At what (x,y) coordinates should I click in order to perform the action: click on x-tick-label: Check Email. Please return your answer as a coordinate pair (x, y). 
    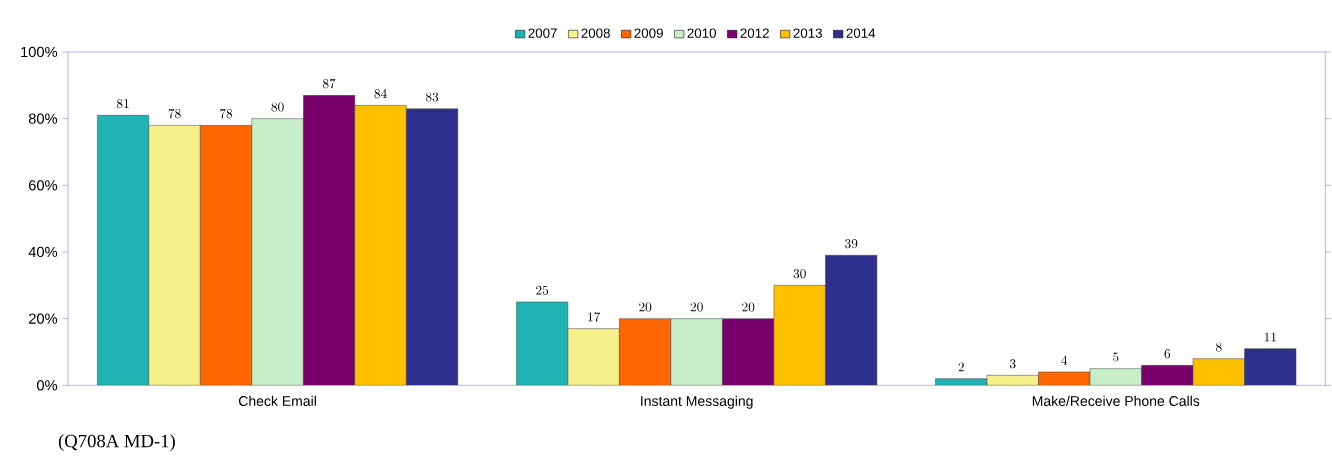
    Looking at the image, I should click on (277, 401).